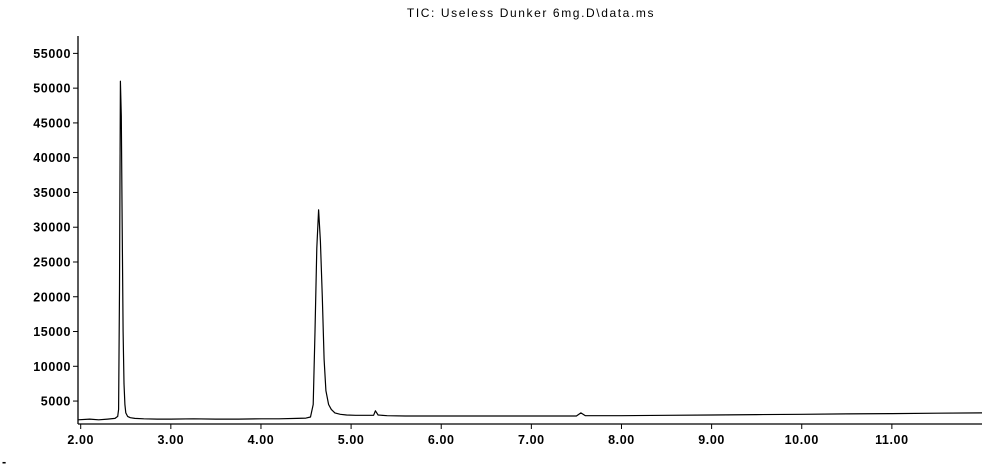 The image size is (982, 474). What do you see at coordinates (52, 332) in the screenshot?
I see `y-tick-label: 15000` at bounding box center [52, 332].